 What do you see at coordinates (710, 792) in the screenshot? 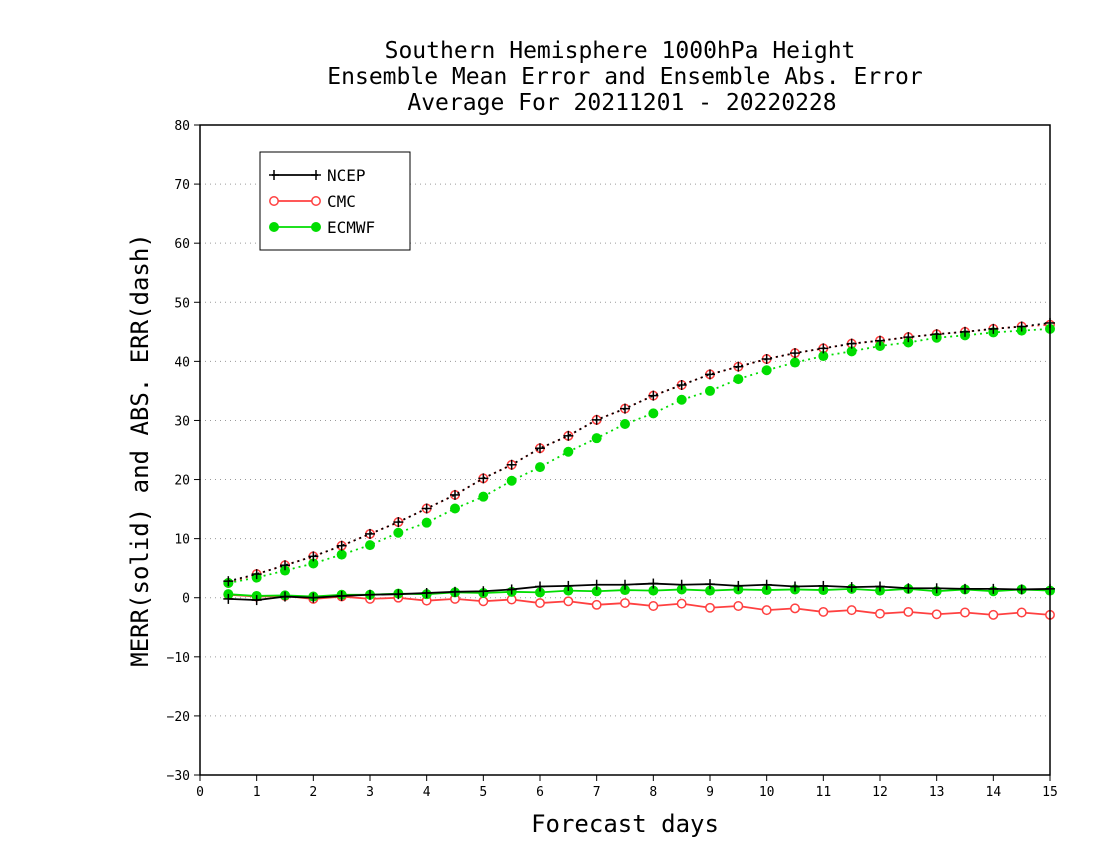
I see `x-tick-label: 9` at bounding box center [710, 792].